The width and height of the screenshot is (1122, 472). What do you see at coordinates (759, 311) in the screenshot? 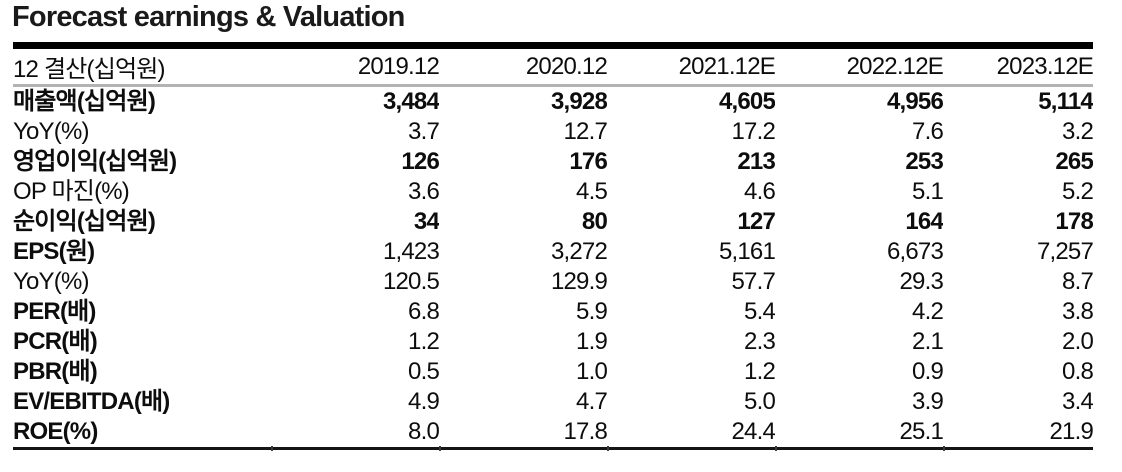
I see `row-value: 5.4` at bounding box center [759, 311].